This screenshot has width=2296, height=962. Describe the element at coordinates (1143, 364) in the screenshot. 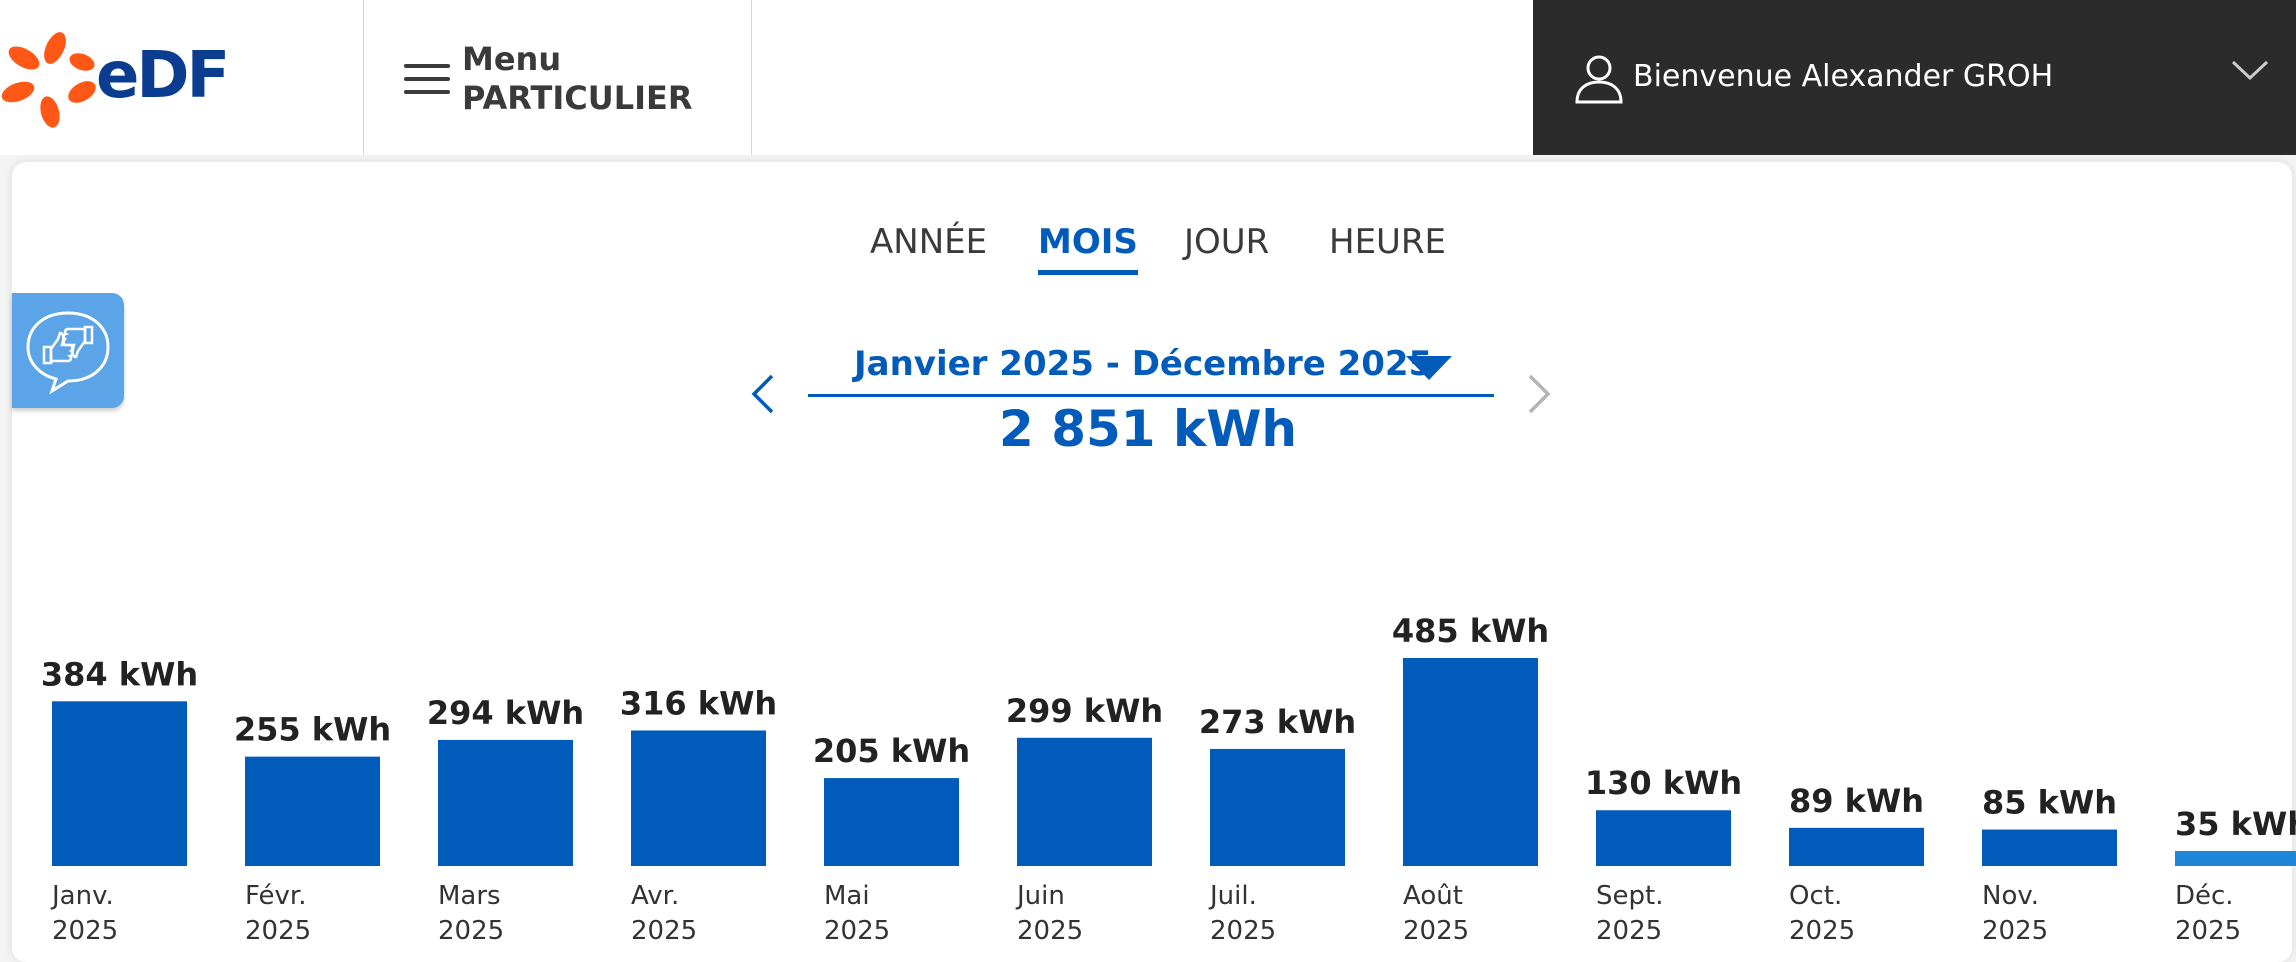

I see `period-label: Janvier 2025 - Décembre 2025` at that location.